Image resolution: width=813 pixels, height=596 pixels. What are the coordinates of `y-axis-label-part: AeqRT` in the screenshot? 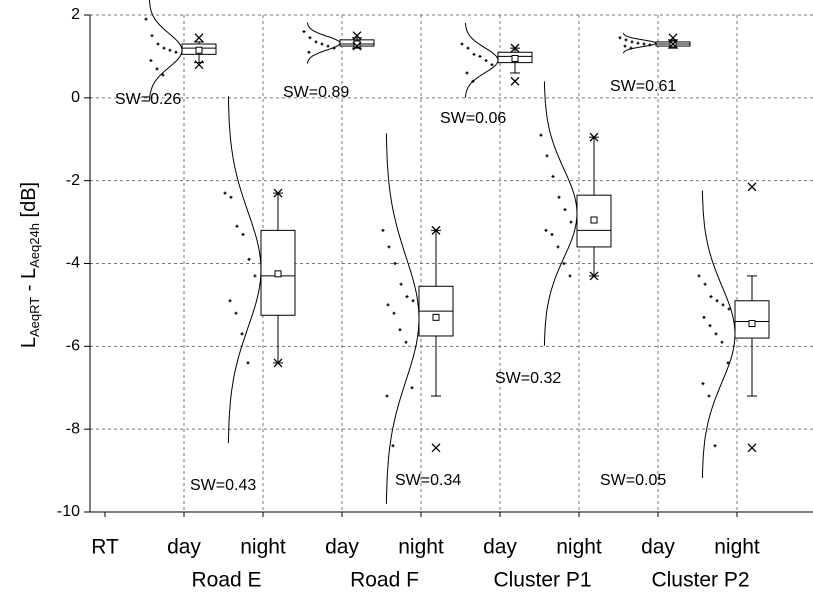 It's located at (34, 317).